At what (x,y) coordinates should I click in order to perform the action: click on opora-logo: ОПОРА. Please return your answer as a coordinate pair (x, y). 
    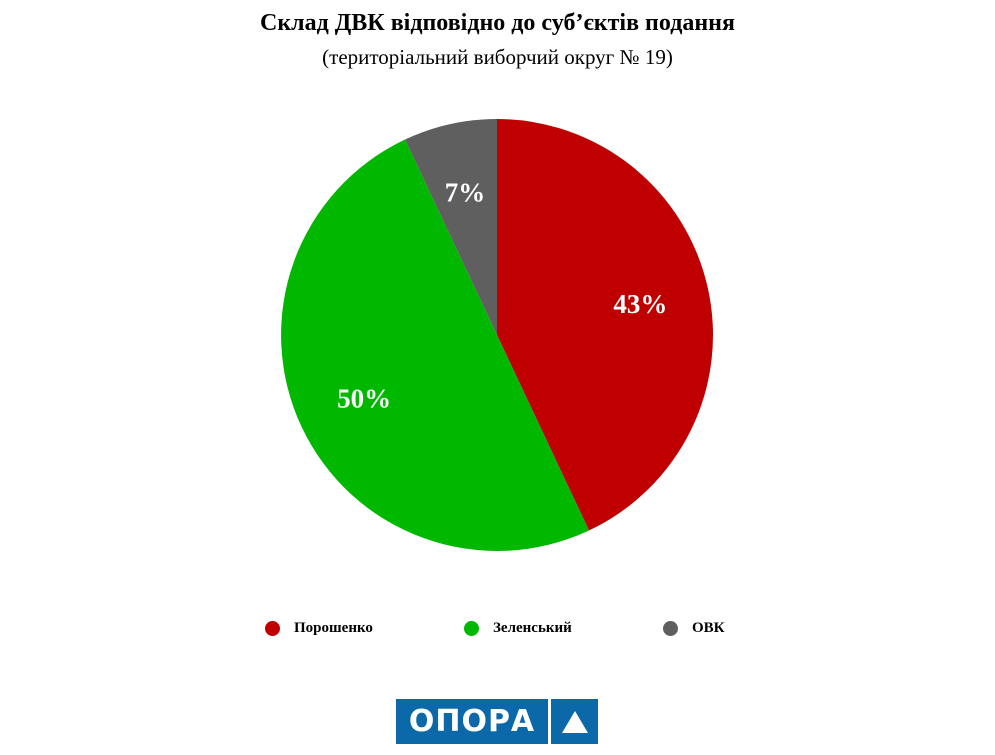
    Looking at the image, I should click on (497, 721).